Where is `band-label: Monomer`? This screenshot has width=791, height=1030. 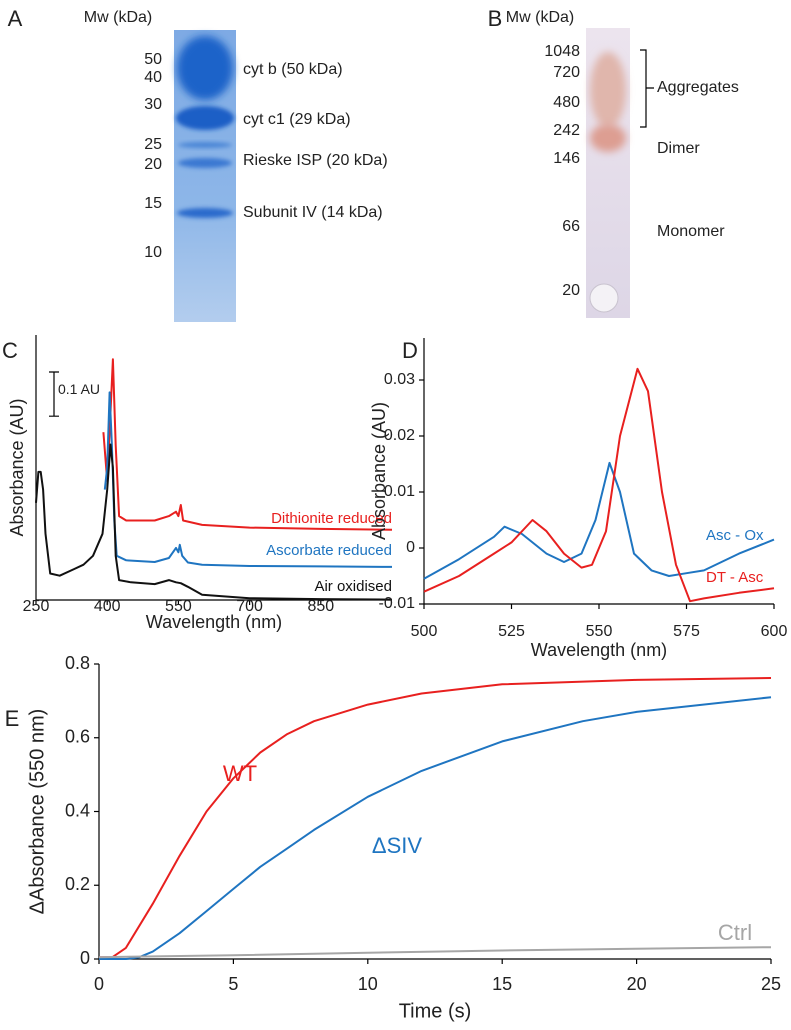
band-label: Monomer is located at coordinates (691, 231).